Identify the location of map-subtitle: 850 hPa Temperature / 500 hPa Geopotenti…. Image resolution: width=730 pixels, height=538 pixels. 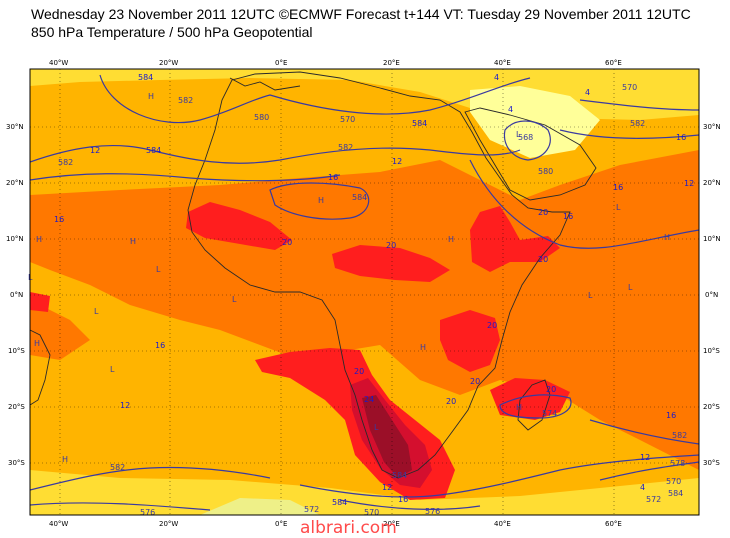
(172, 32).